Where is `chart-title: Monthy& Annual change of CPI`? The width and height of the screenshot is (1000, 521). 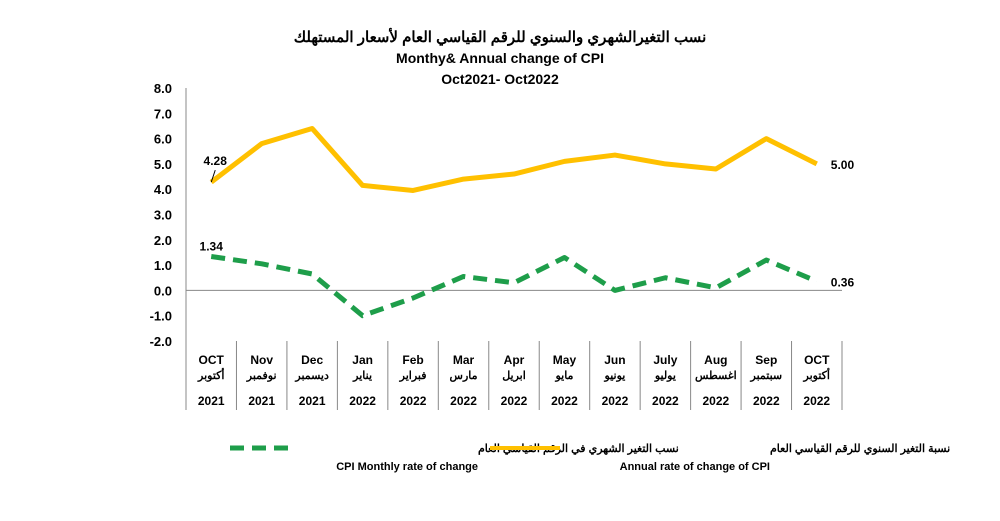 chart-title: Monthy& Annual change of CPI is located at coordinates (500, 58).